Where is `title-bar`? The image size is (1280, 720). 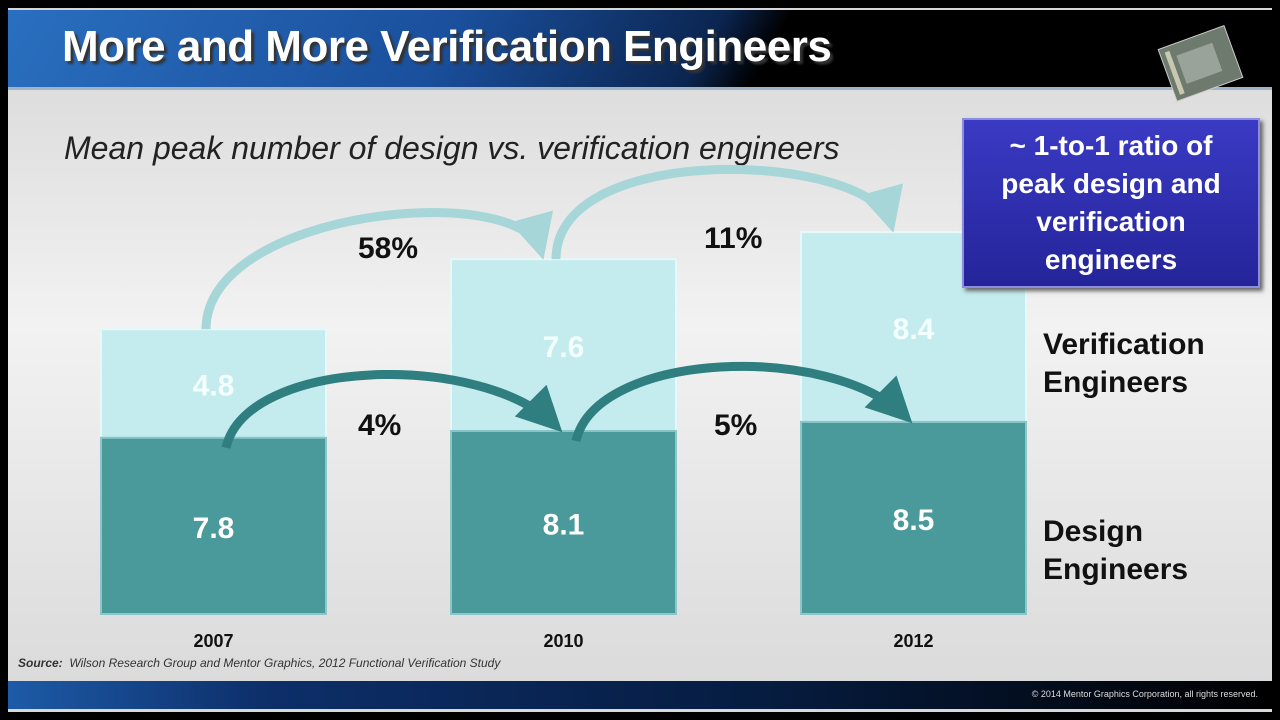
title-bar is located at coordinates (640, 50).